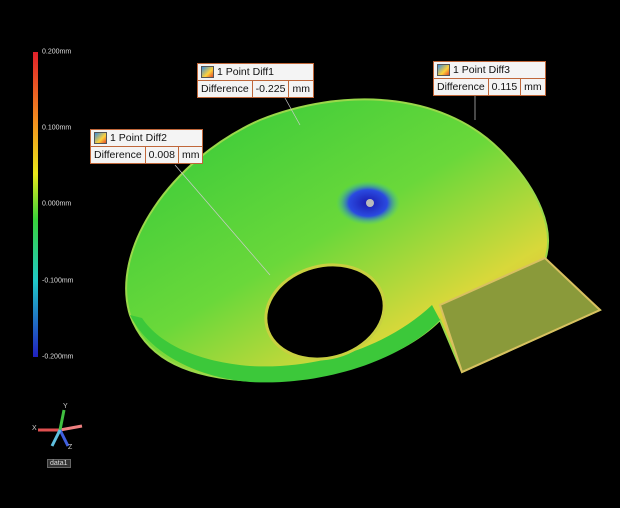 This screenshot has width=620, height=508. I want to click on annotation: 1 Point Diff2 Difference 0.008 mm, so click(147, 146).